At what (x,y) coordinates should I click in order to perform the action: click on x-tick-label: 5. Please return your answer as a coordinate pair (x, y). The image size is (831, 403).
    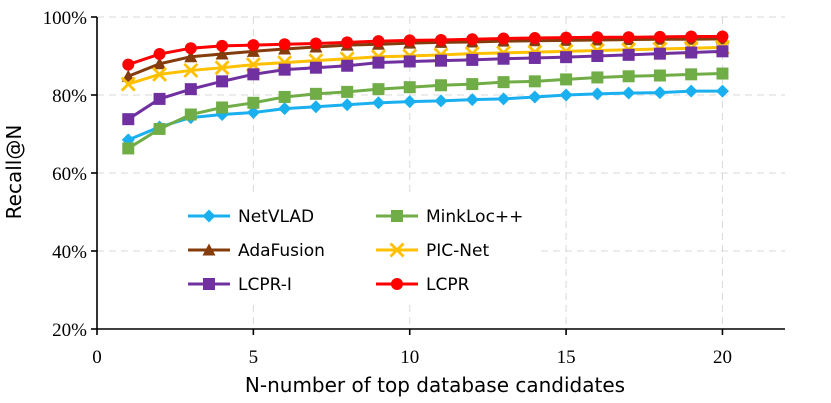
    Looking at the image, I should click on (254, 357).